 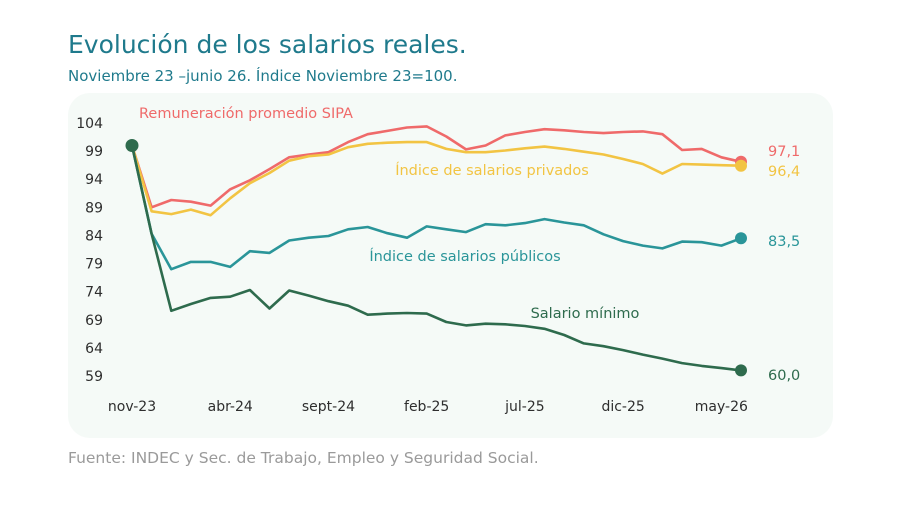 I want to click on series-end-value: 83,5, so click(x=784, y=242).